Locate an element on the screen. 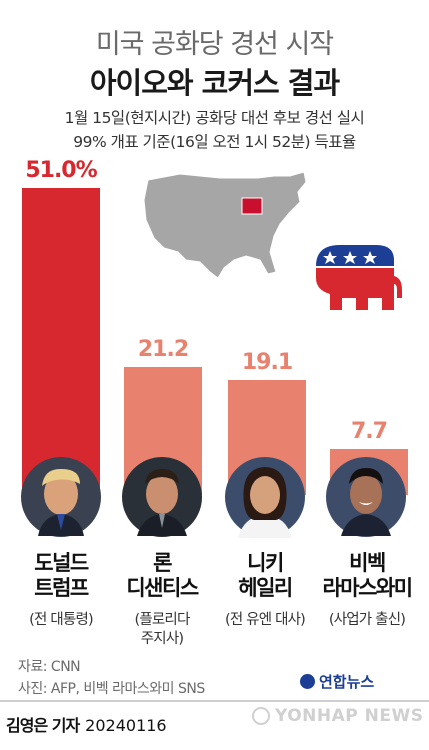  candidate-label-trump: 도널드 트럼프 (전 대통령) is located at coordinates (61, 590).